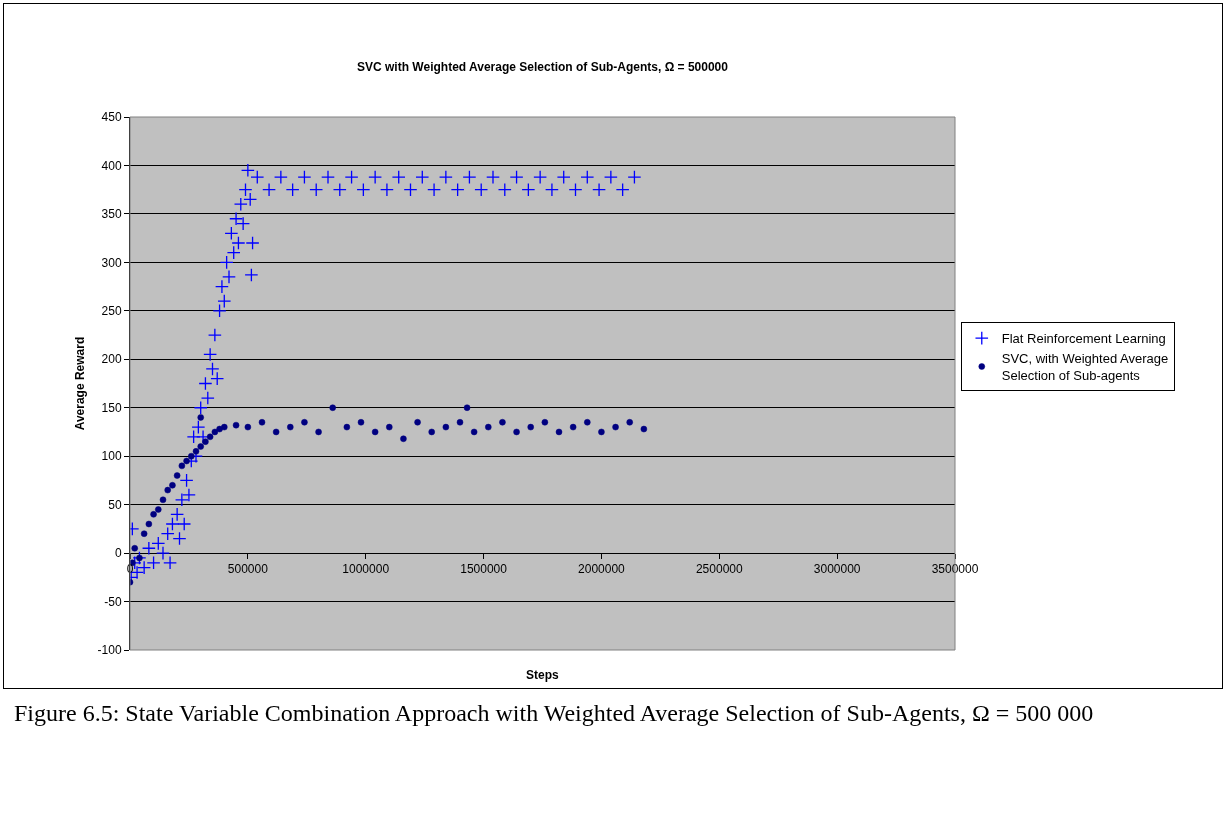 The width and height of the screenshot is (1228, 835). I want to click on y-tick-label: -100, so click(109, 650).